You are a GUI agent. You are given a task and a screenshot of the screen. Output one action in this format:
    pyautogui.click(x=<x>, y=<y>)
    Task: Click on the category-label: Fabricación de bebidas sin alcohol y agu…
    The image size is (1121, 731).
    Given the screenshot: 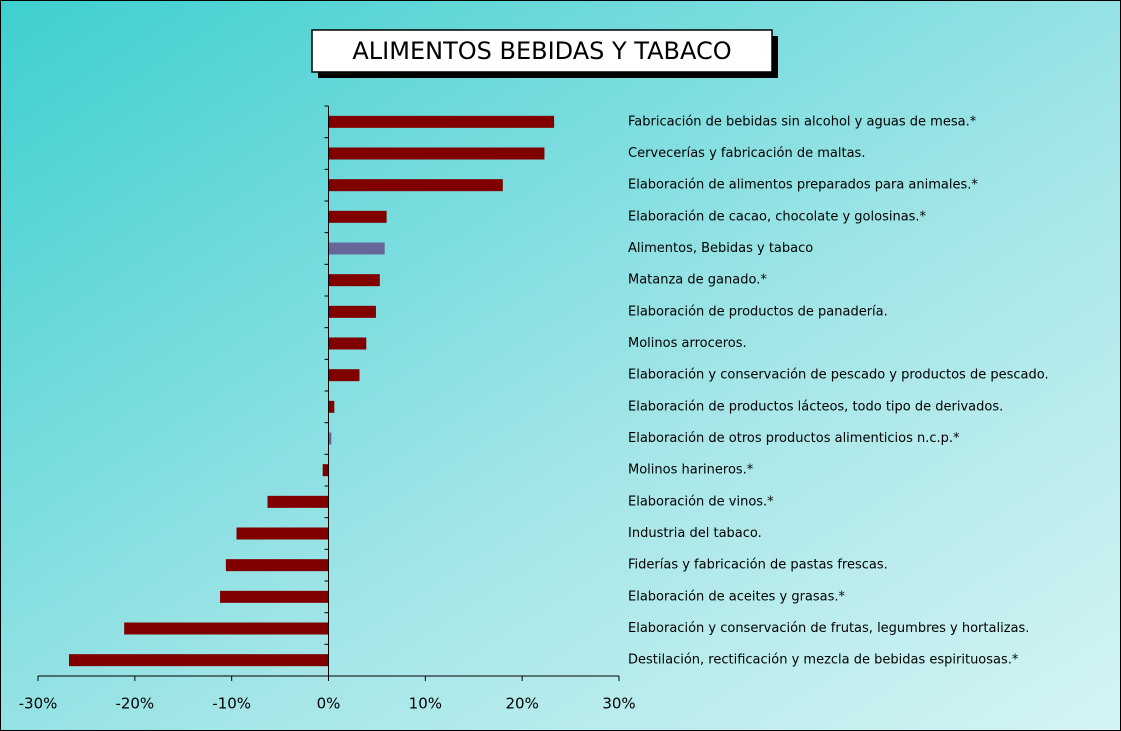 What is the action you would take?
    pyautogui.click(x=802, y=121)
    